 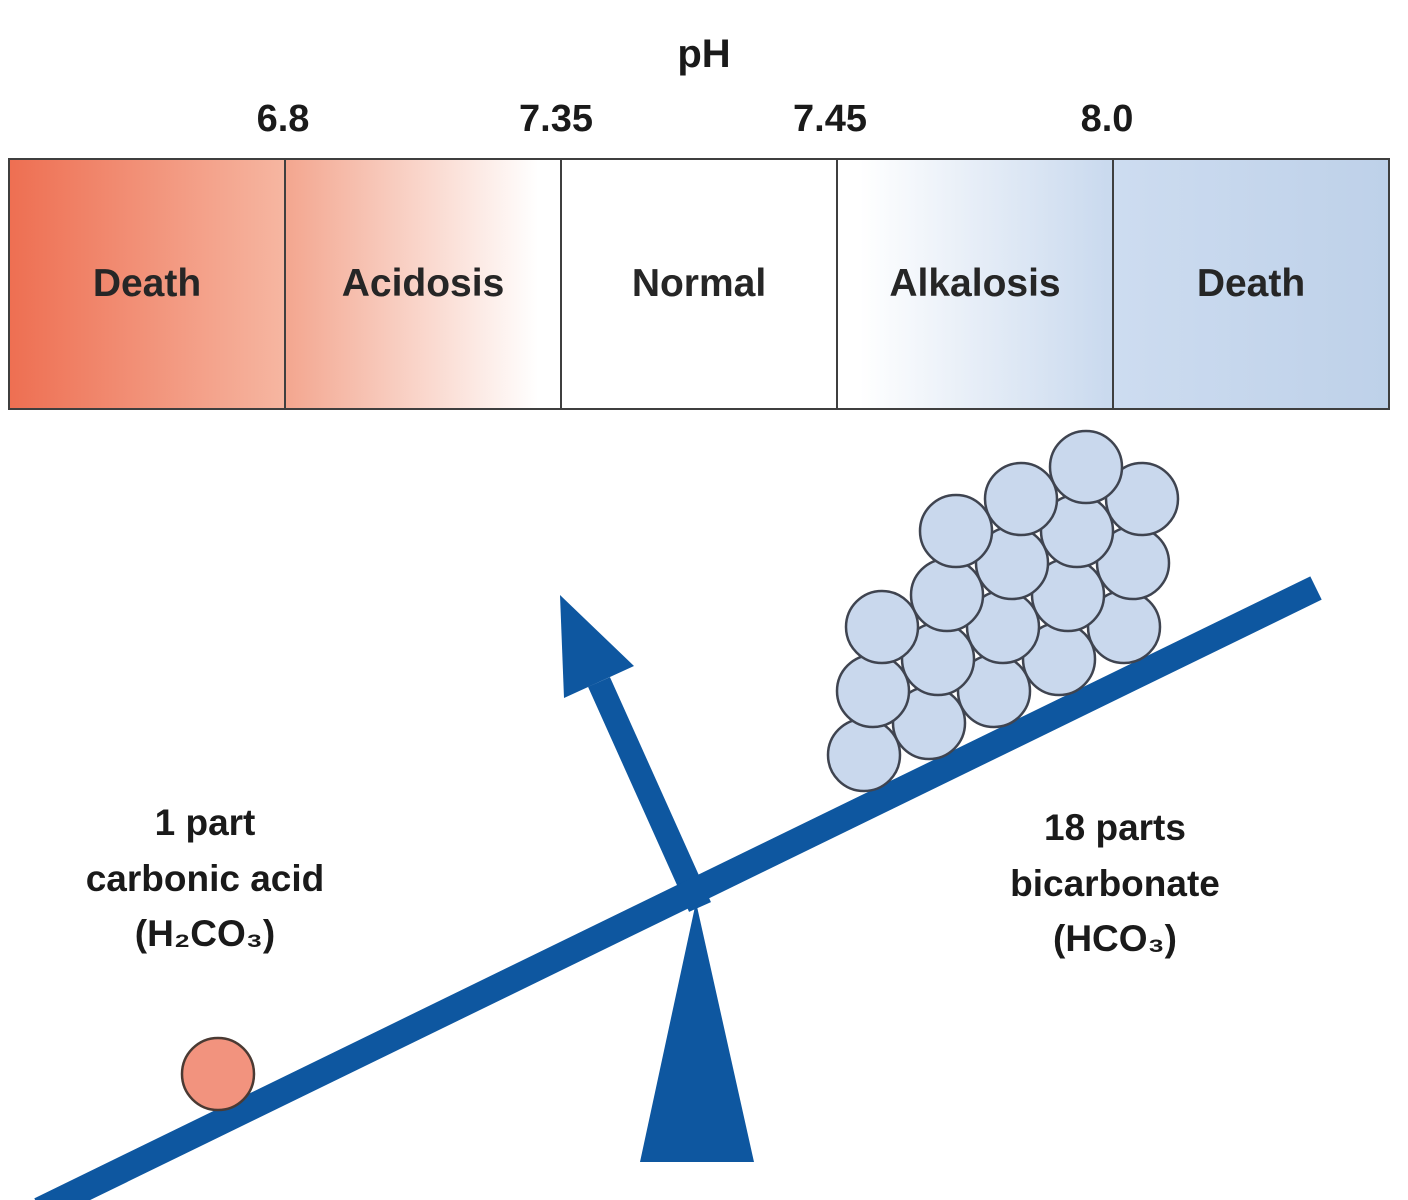 What do you see at coordinates (283, 119) in the screenshot?
I see `ph-tick-6-8: 6.8` at bounding box center [283, 119].